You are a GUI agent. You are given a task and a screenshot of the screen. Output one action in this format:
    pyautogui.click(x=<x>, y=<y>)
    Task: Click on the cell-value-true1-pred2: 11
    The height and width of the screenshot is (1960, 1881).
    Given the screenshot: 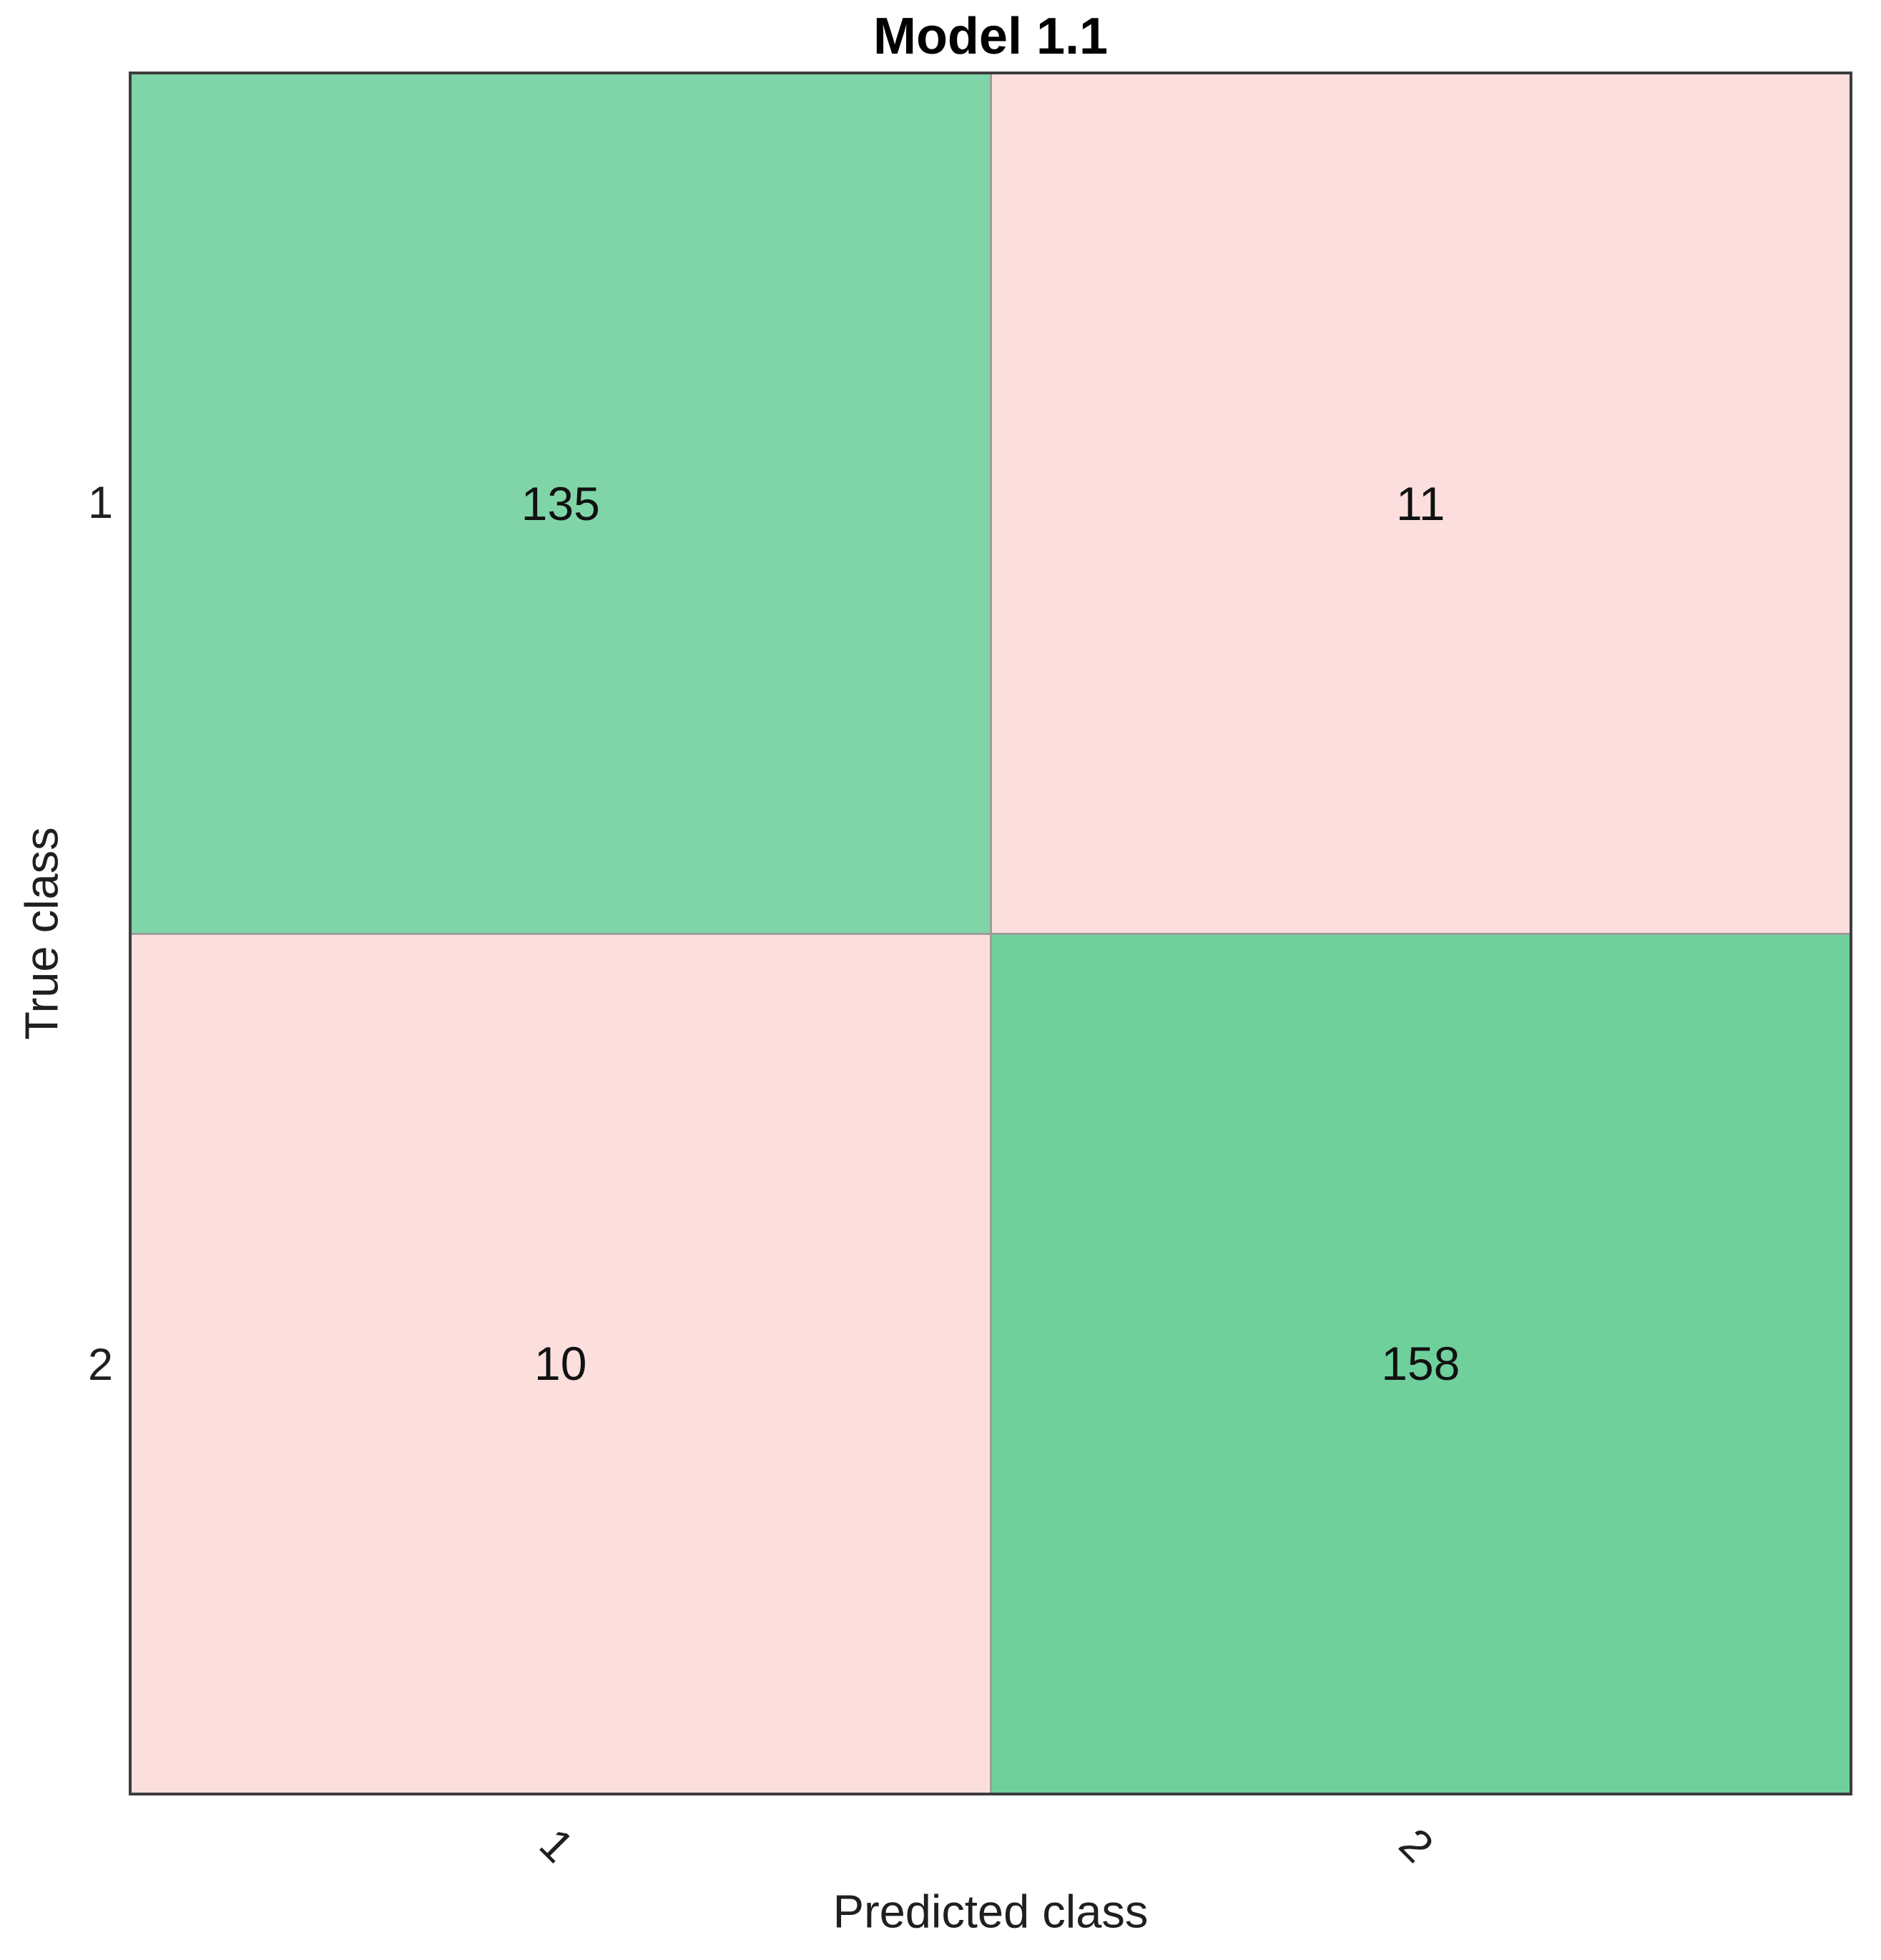 What is the action you would take?
    pyautogui.click(x=1420, y=503)
    